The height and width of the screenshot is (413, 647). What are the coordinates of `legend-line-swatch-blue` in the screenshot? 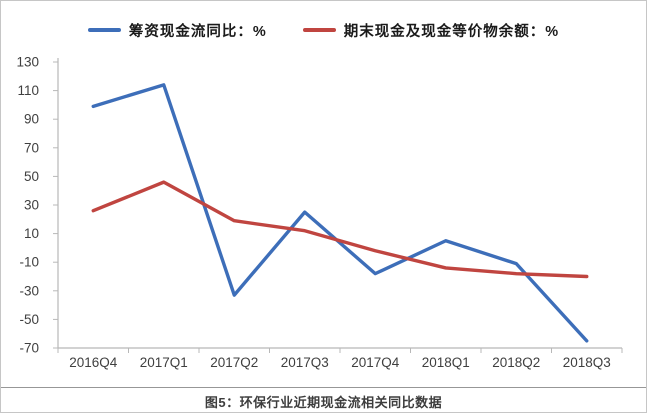 It's located at (104, 30).